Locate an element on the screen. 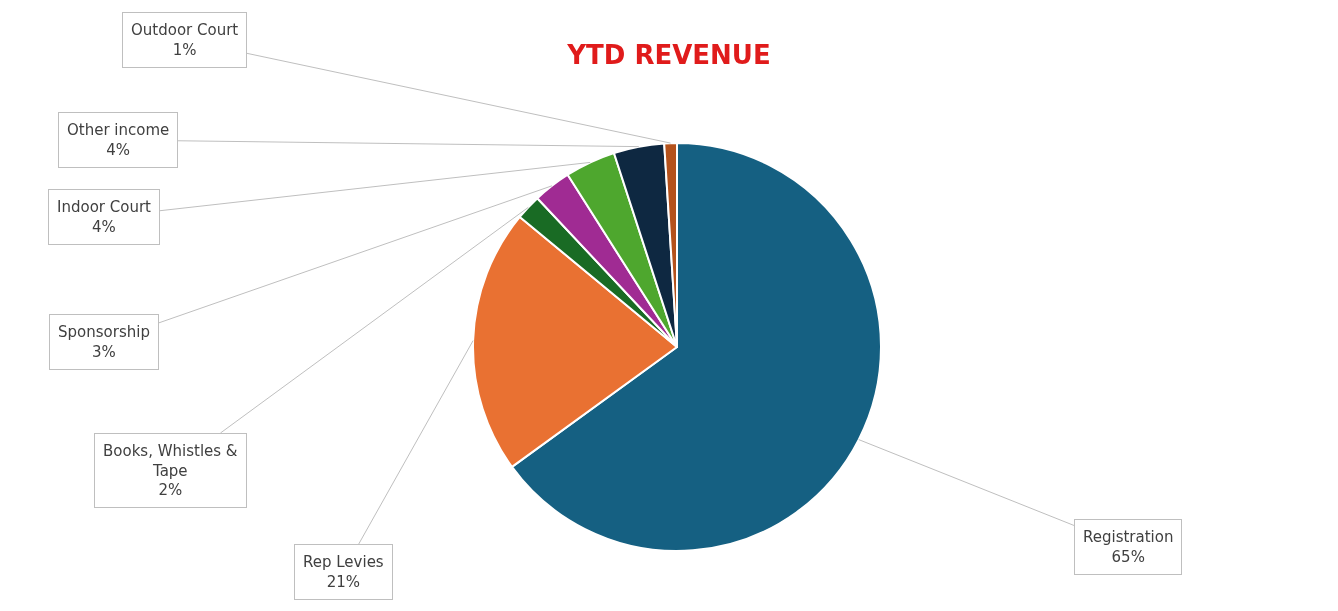 This screenshot has height=611, width=1338. data-label: 21% is located at coordinates (343, 581).